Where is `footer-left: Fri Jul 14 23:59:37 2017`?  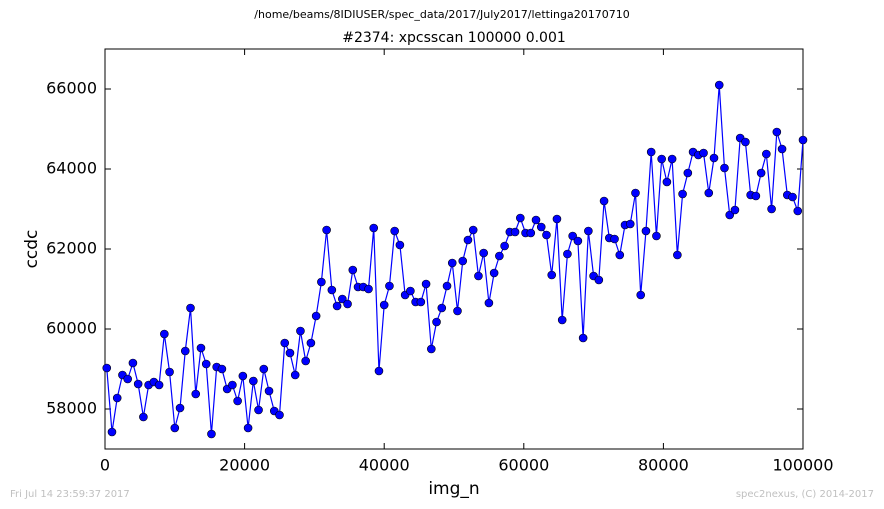
footer-left: Fri Jul 14 23:59:37 2017 is located at coordinates (70, 494).